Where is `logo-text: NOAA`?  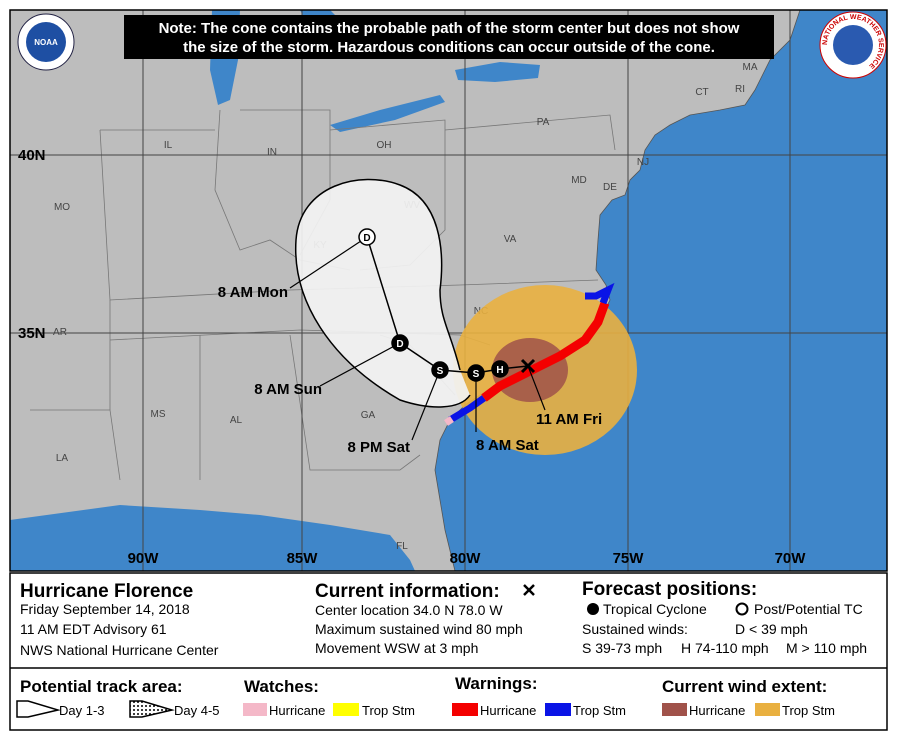
logo-text: NOAA is located at coordinates (46, 42).